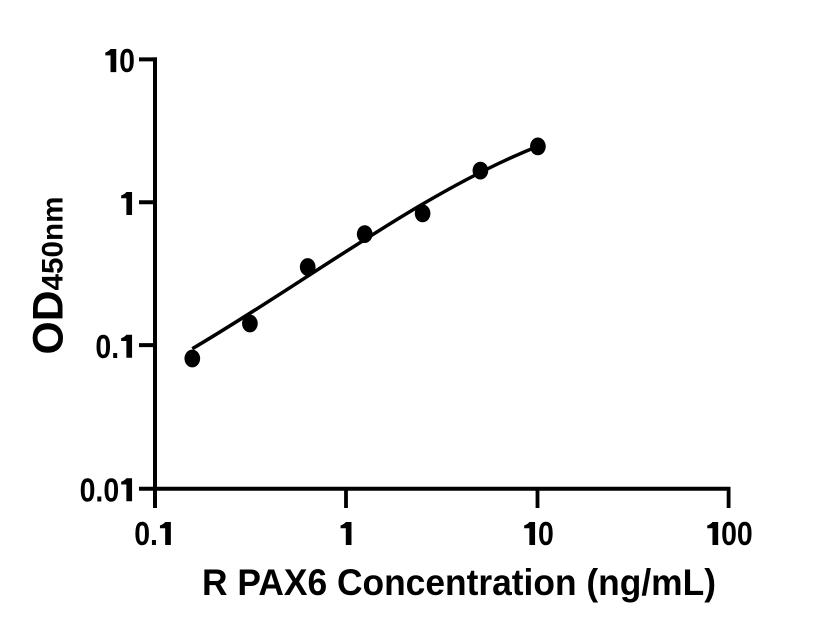 This screenshot has height=640, width=816. Describe the element at coordinates (459, 582) in the screenshot. I see `svg-text: R PAX6 Concentration (ng/mL)` at that location.